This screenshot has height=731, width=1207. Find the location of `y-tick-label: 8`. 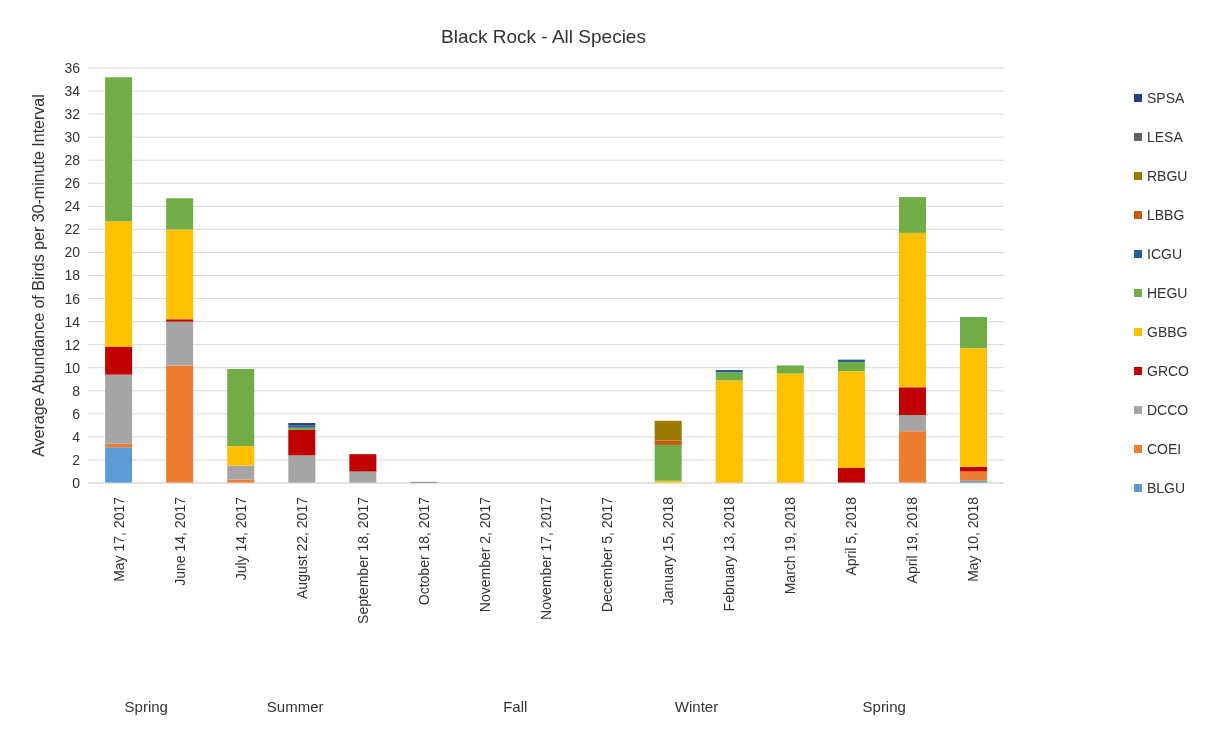

y-tick-label: 8 is located at coordinates (76, 390).